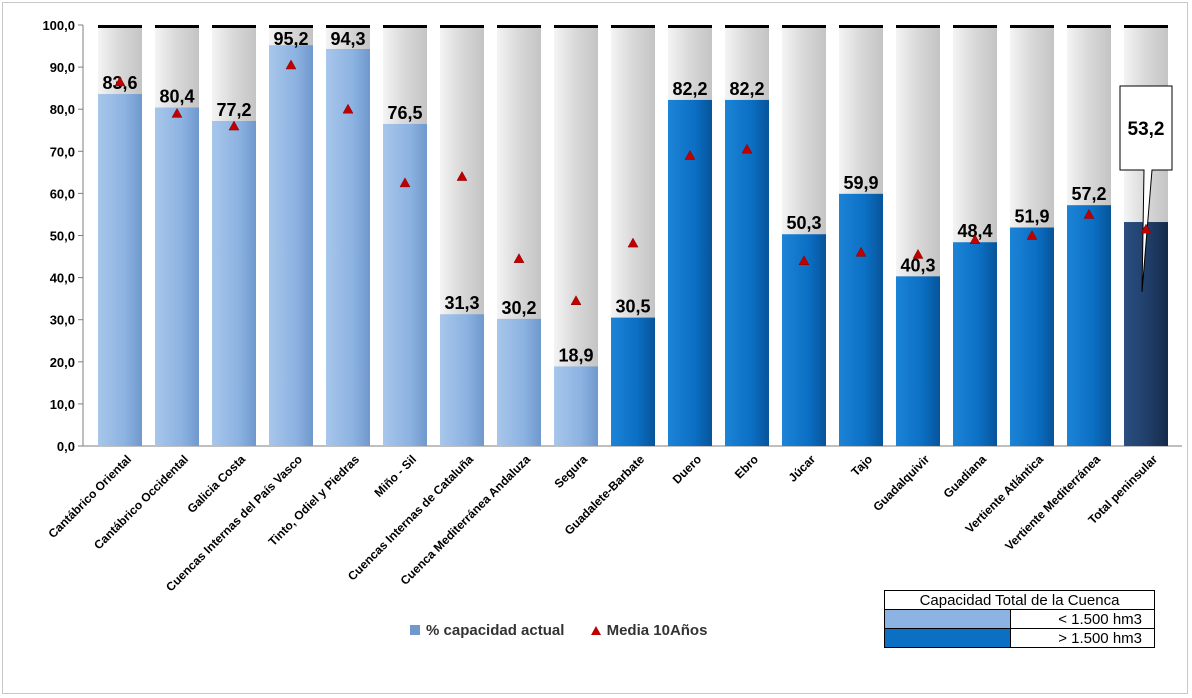 The height and width of the screenshot is (698, 1192). What do you see at coordinates (802, 468) in the screenshot?
I see `category-label: Júcar` at bounding box center [802, 468].